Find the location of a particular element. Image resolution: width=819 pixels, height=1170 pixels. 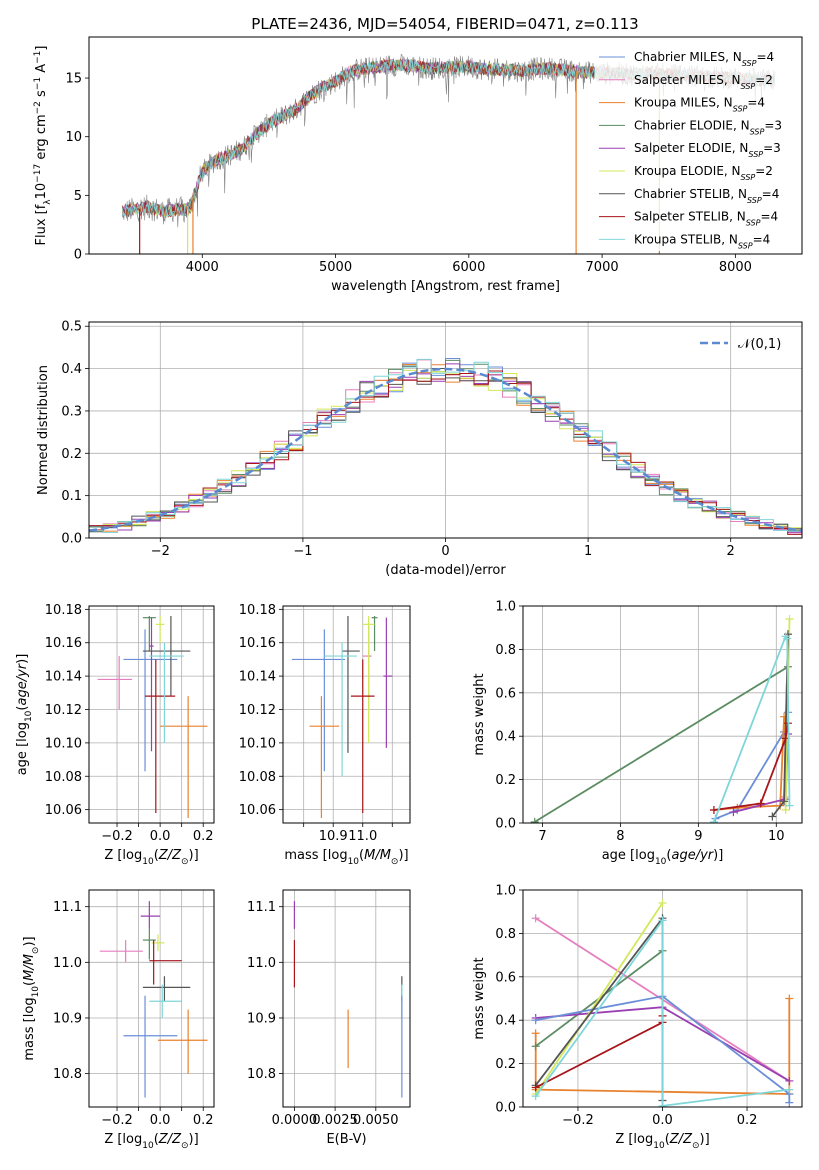

weight-series-kroupa_stelib is located at coordinates (751, 727).